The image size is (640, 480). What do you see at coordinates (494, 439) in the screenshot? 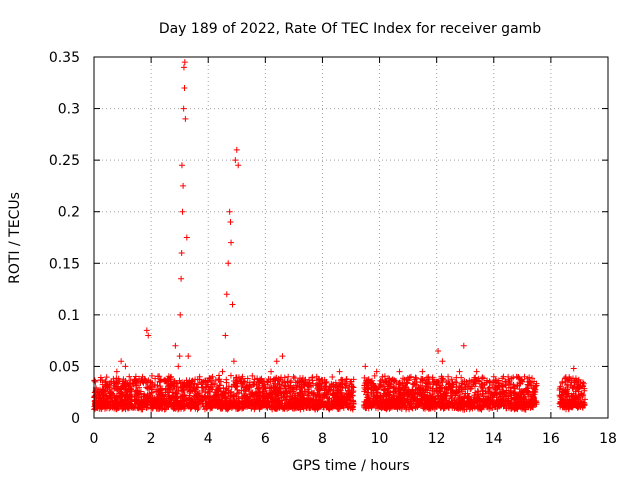
I see `x-tick-label: 14` at bounding box center [494, 439].